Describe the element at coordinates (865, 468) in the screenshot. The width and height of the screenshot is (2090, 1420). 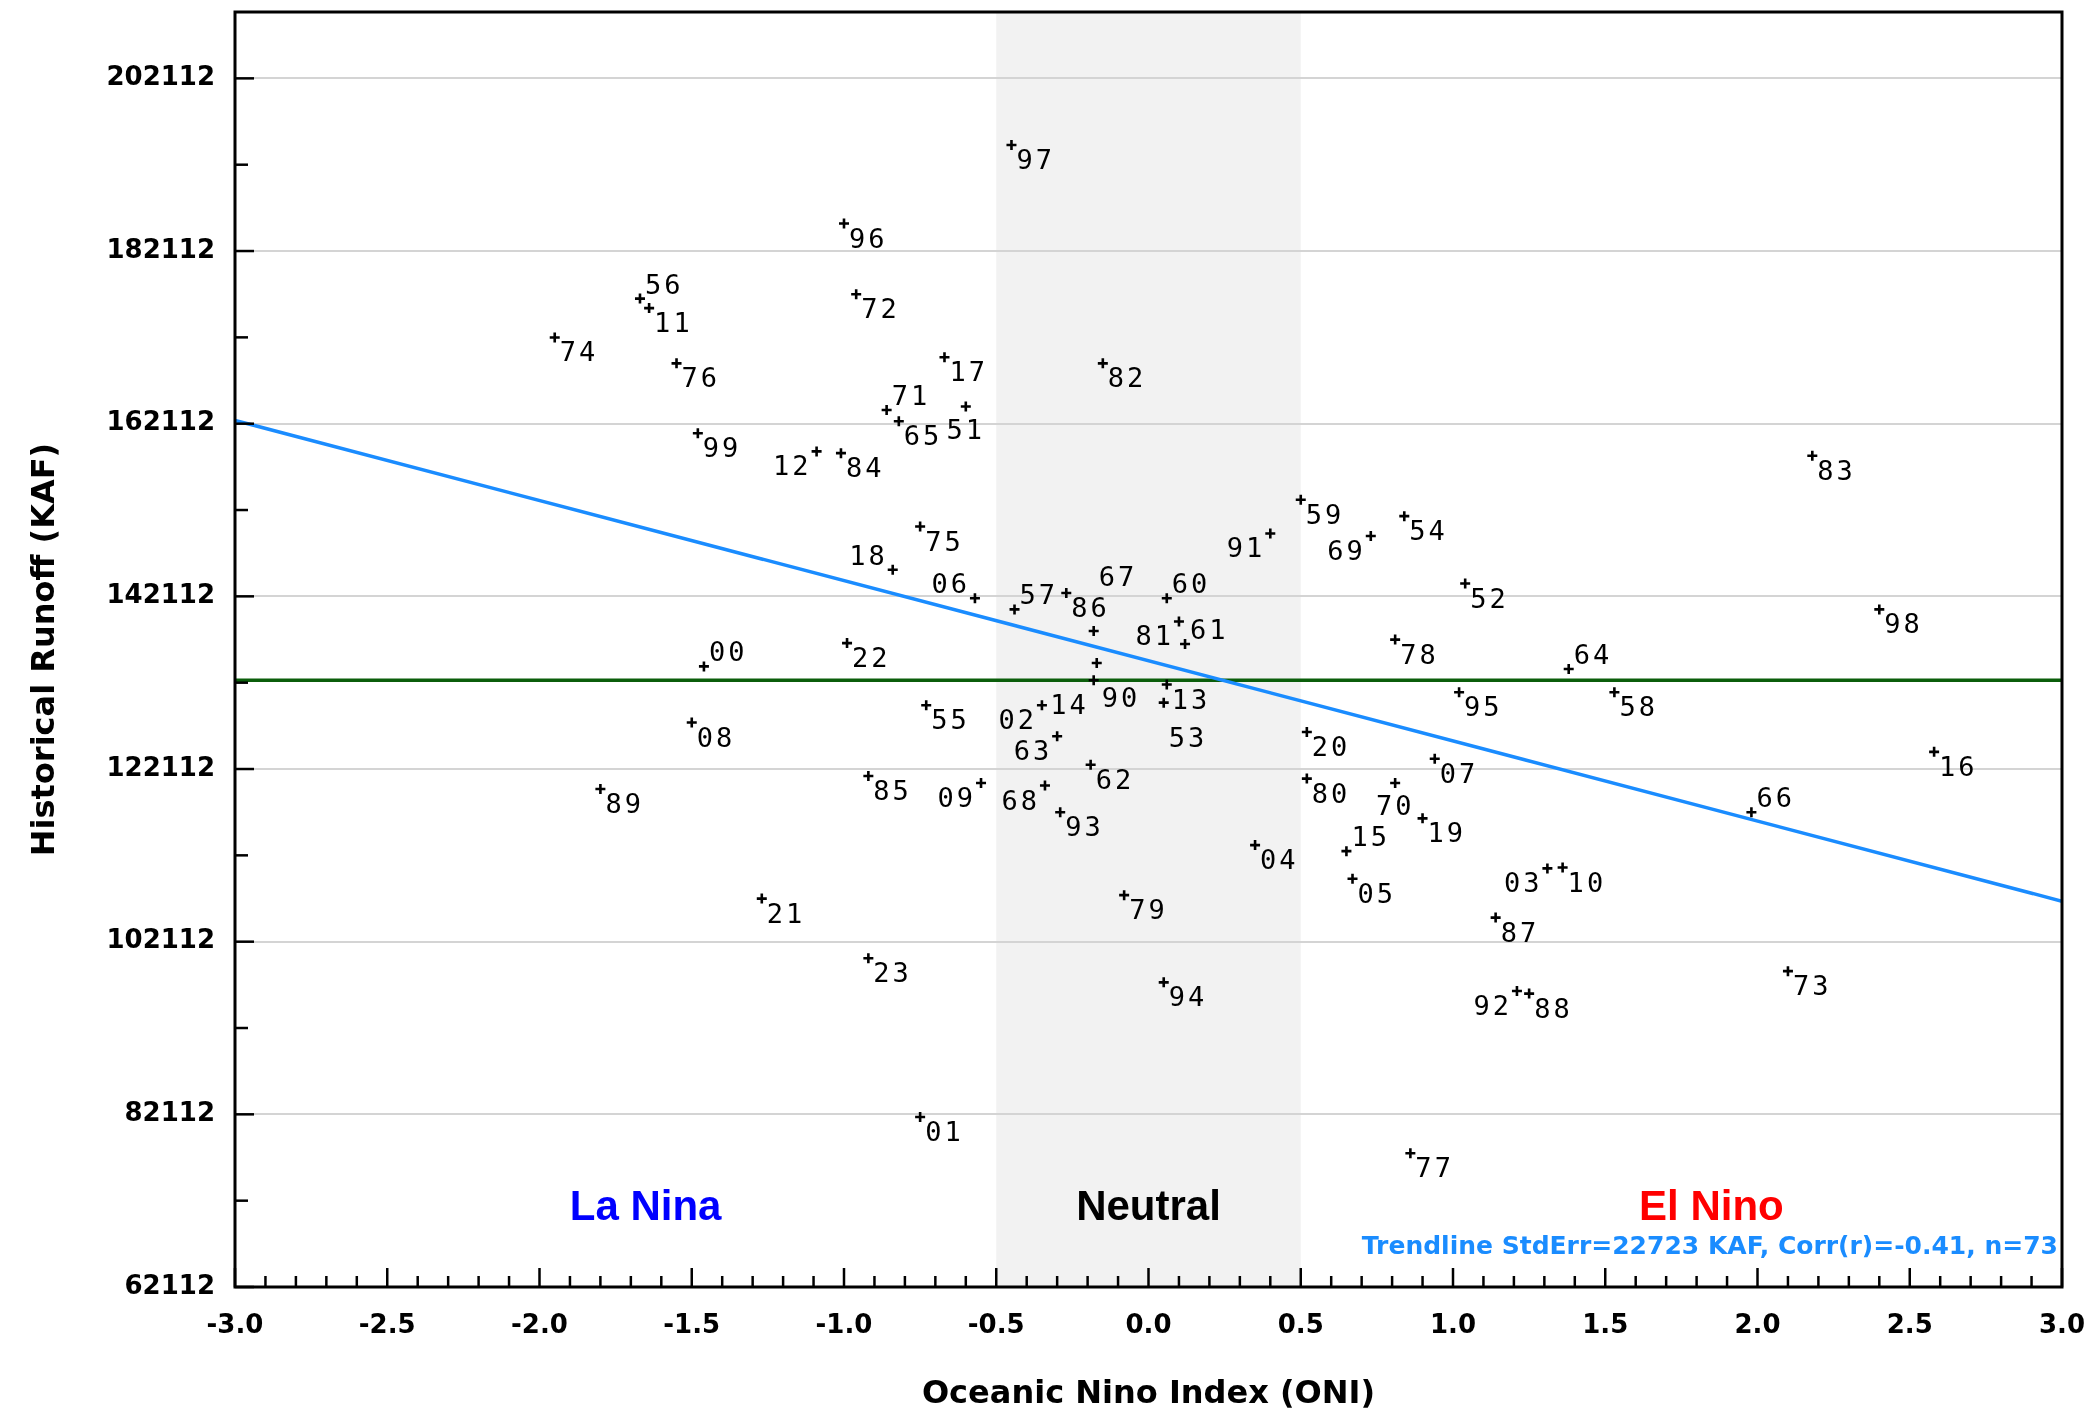
I see `annotation: 84` at that location.